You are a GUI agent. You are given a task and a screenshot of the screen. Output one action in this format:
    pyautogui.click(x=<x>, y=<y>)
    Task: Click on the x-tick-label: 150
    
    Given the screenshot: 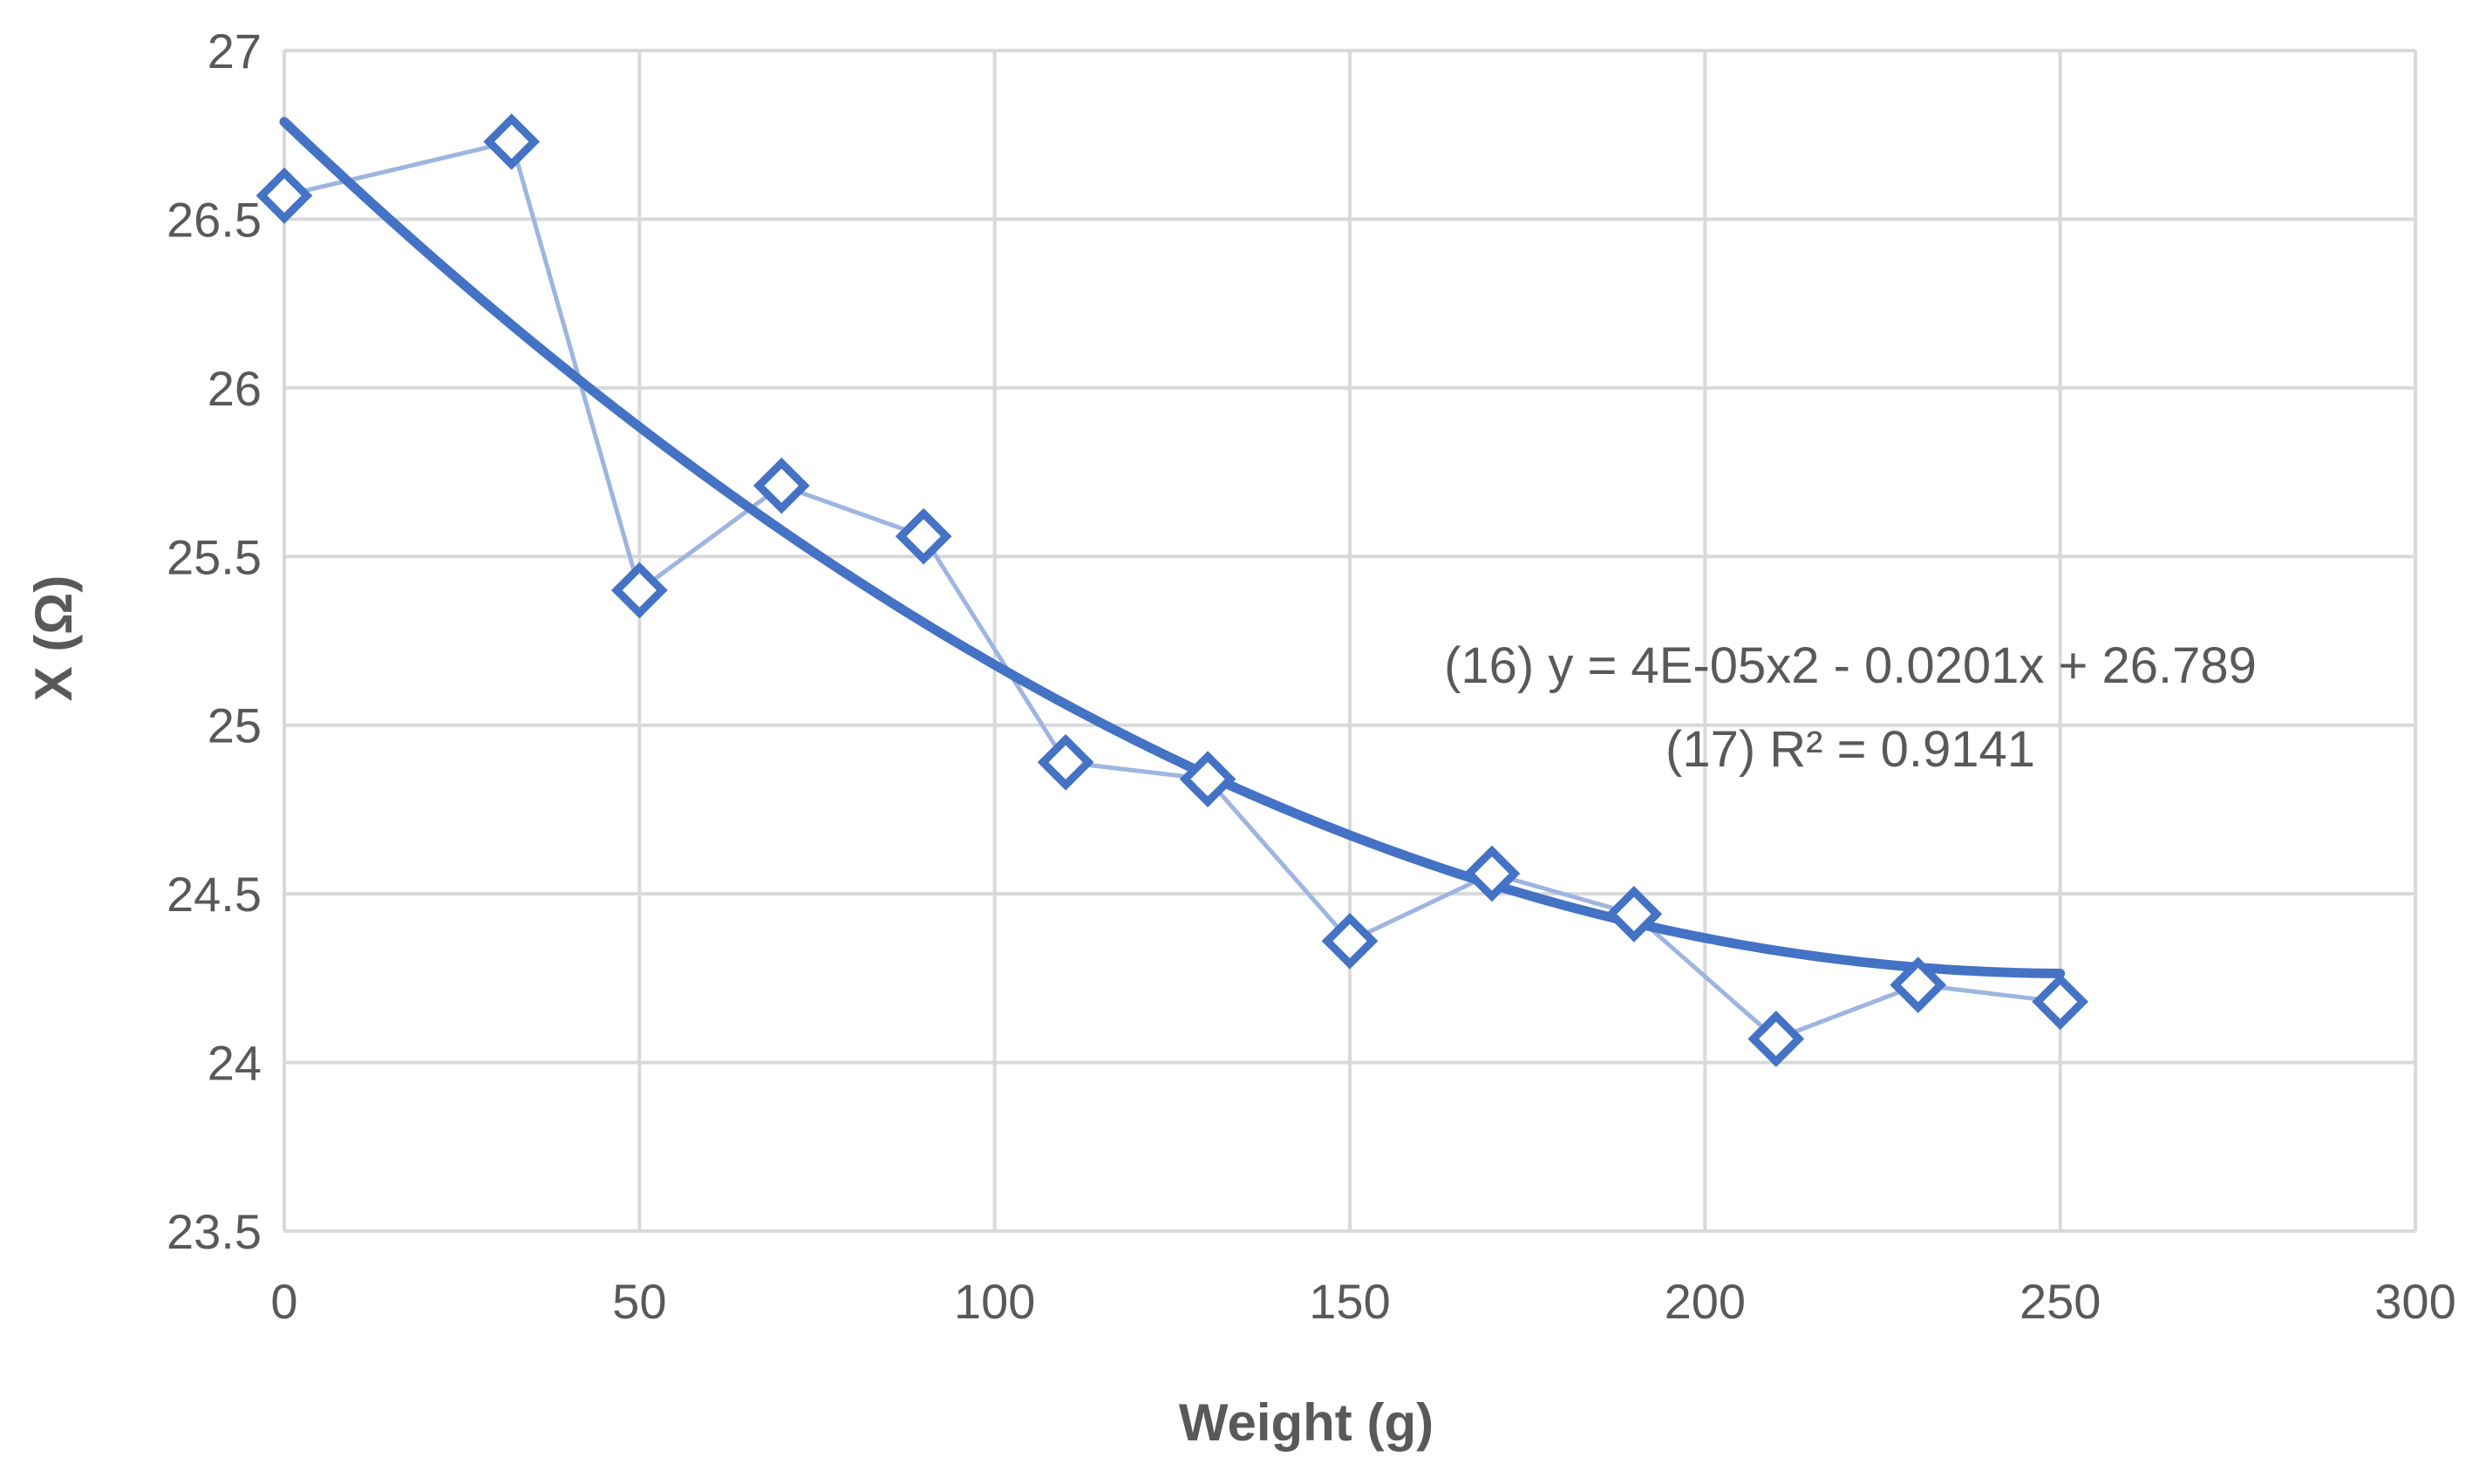 What is the action you would take?
    pyautogui.click(x=1349, y=1301)
    